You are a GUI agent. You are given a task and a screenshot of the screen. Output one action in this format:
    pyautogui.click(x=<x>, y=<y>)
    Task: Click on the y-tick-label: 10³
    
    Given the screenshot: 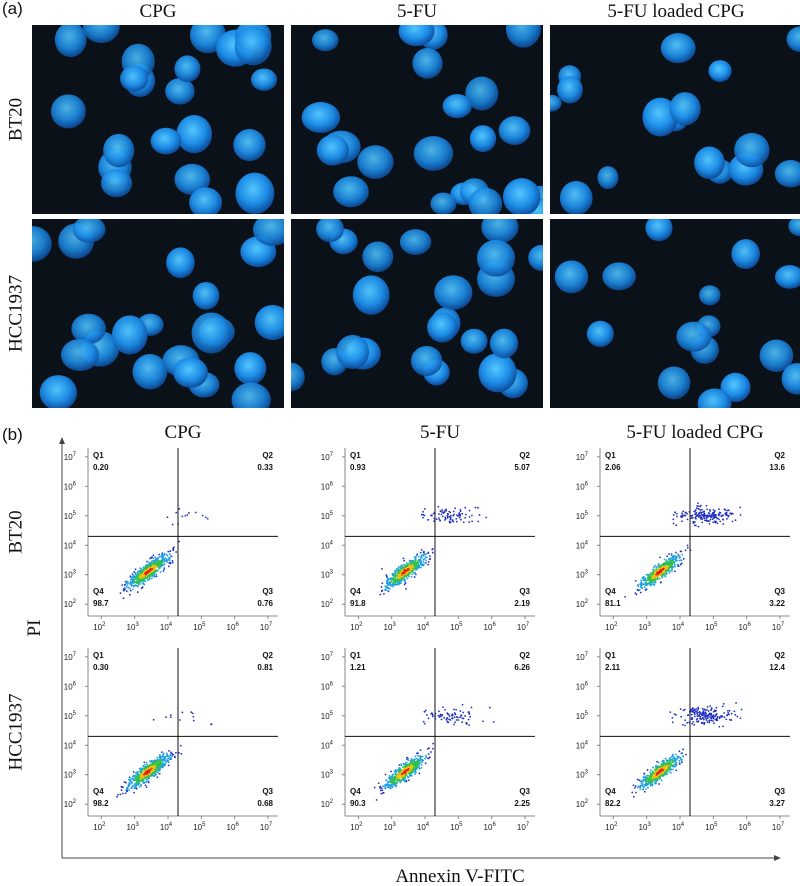 What is the action you would take?
    pyautogui.click(x=582, y=575)
    